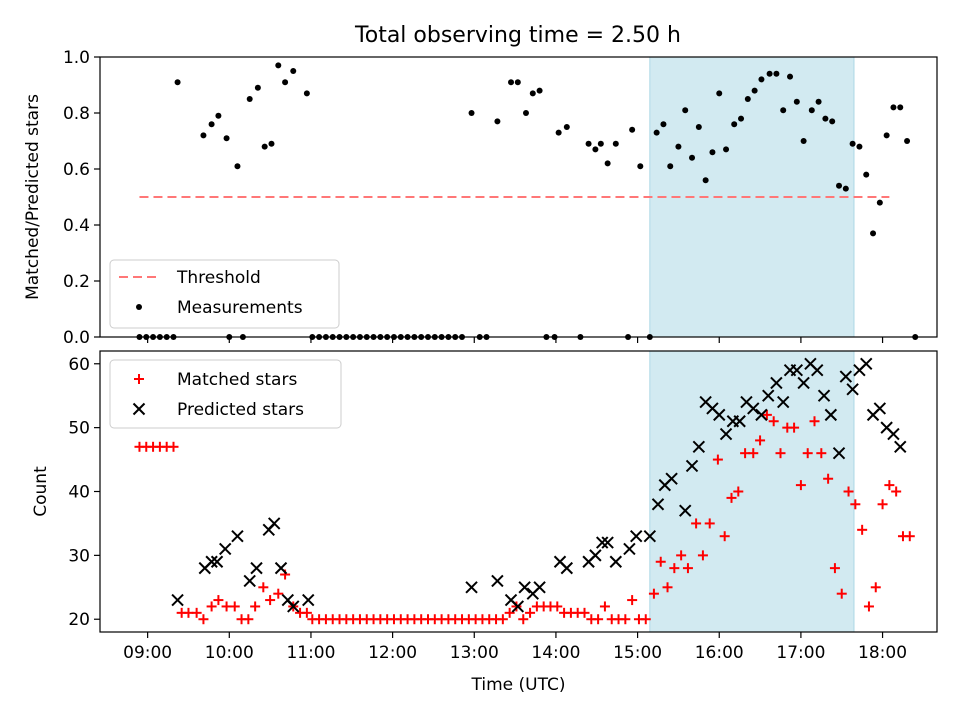 This screenshot has width=960, height=724. What do you see at coordinates (139, 307) in the screenshot?
I see `legend-measurements-swatch` at bounding box center [139, 307].